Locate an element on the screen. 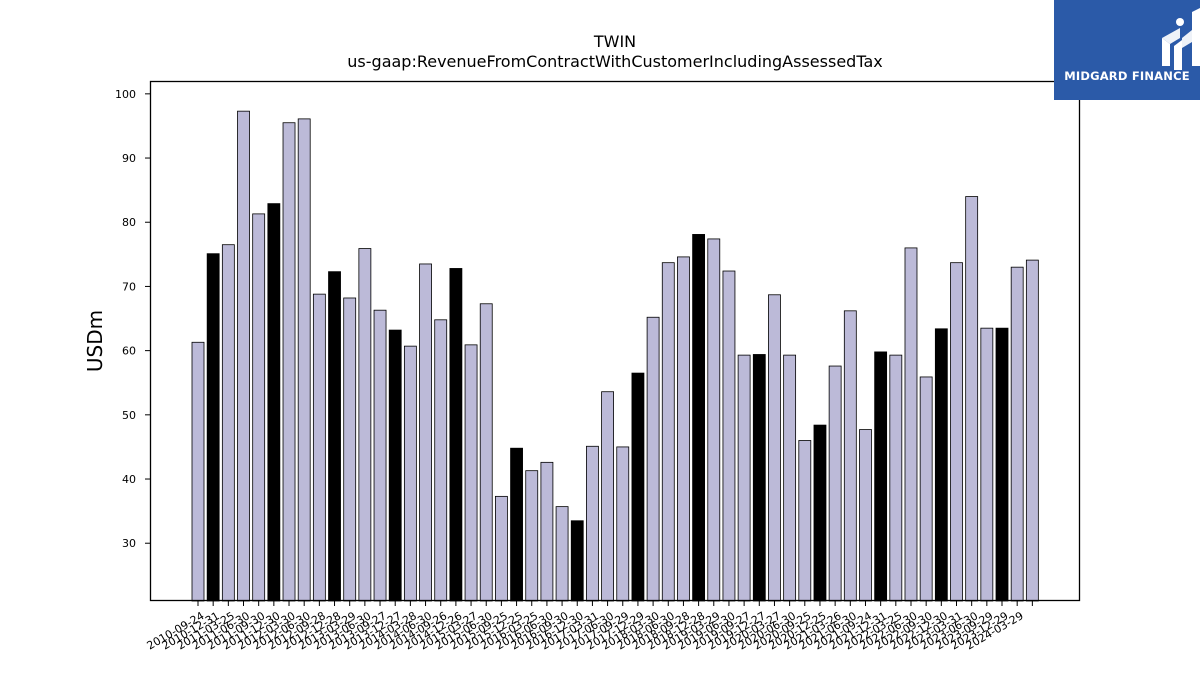  y-tick-label: 50 is located at coordinates (129, 415).